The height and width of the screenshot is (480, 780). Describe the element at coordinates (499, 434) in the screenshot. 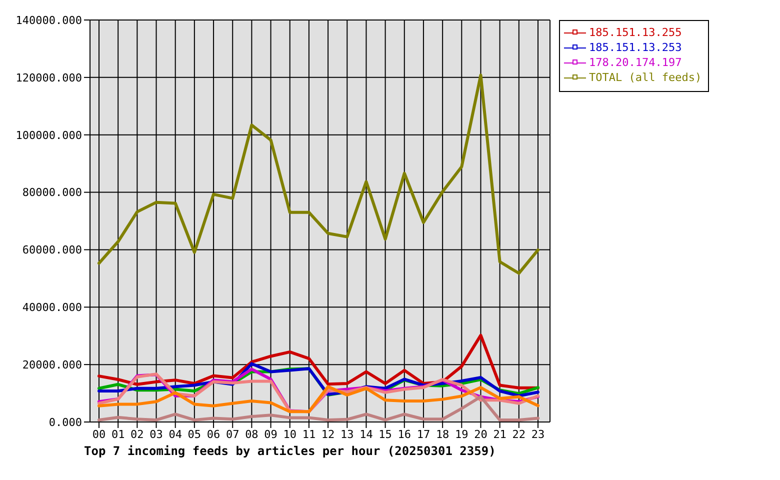

I see `x-tick-label: 21` at that location.